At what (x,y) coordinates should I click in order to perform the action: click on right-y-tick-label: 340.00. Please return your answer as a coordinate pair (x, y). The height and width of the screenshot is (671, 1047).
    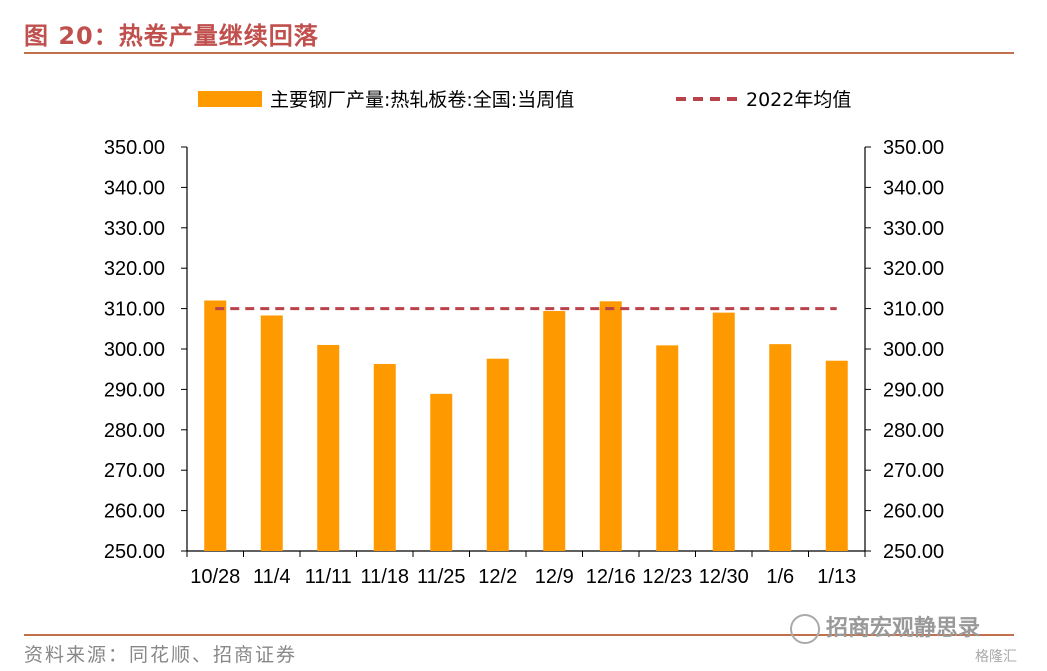
    Looking at the image, I should click on (913, 188).